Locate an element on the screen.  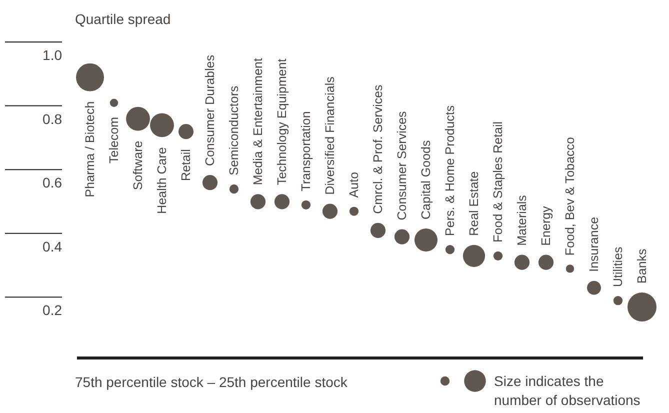
y-axis-title: Quartile spread is located at coordinates (123, 19).